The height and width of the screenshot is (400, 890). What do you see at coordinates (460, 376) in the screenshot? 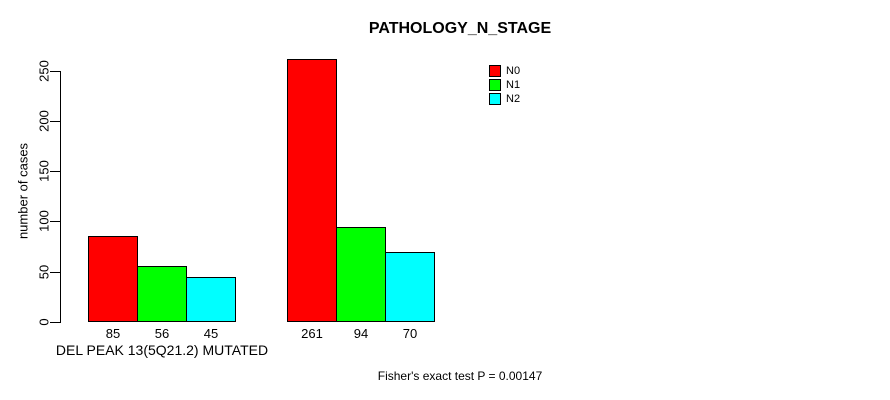
I see `annotation-text: Fisher's exact test P = 0.00147` at bounding box center [460, 376].